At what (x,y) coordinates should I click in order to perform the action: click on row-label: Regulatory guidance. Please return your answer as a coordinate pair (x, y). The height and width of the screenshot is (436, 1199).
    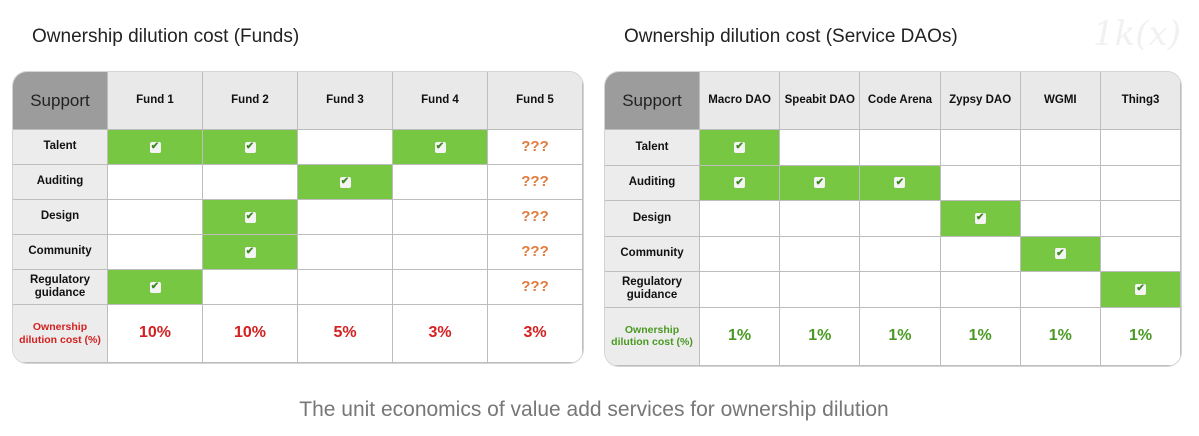
    Looking at the image, I should click on (652, 290).